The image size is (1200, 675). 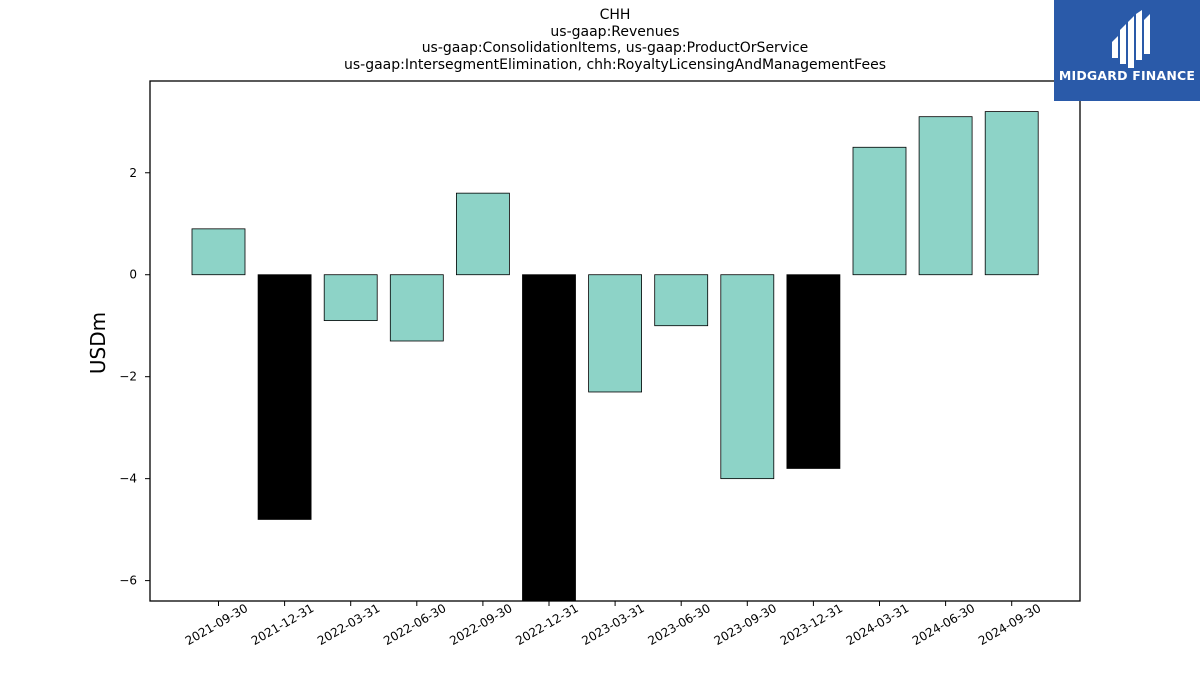 What do you see at coordinates (745, 624) in the screenshot?
I see `x-tick-label: 2023-09-30` at bounding box center [745, 624].